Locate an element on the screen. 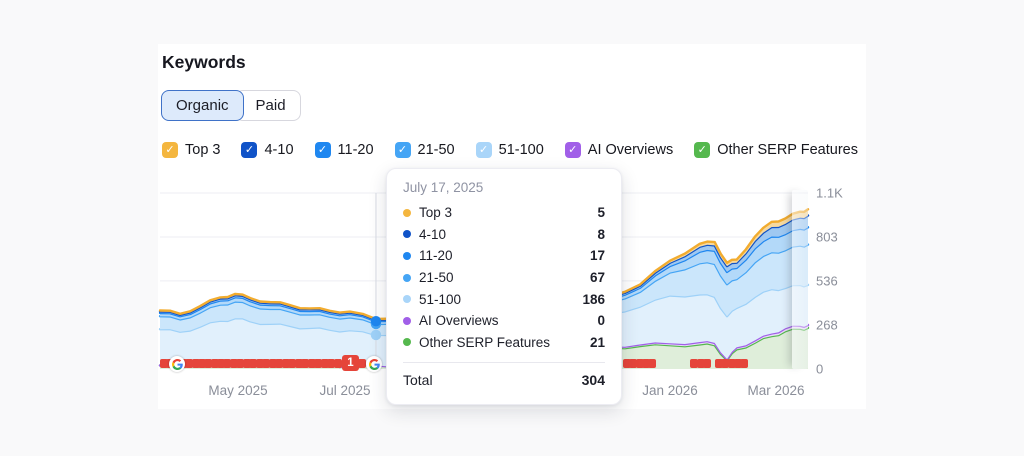 The image size is (1024, 456). filter-51-100: ✓ 51-100 is located at coordinates (509, 150).